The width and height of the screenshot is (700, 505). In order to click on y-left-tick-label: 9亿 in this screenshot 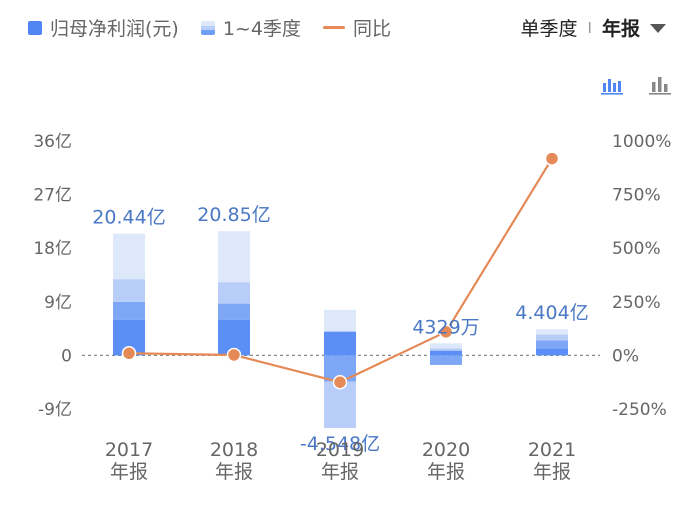, I will do `click(58, 303)`.